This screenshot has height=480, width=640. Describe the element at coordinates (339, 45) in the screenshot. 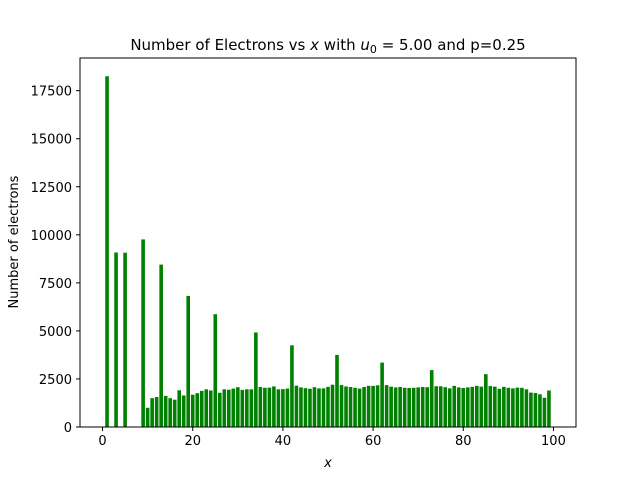

I see `title-middle: with` at that location.